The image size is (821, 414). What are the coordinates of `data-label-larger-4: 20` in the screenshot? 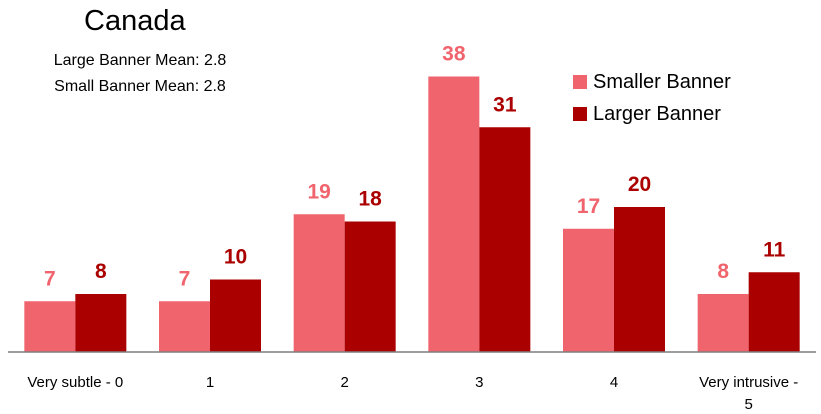 It's located at (639, 184).